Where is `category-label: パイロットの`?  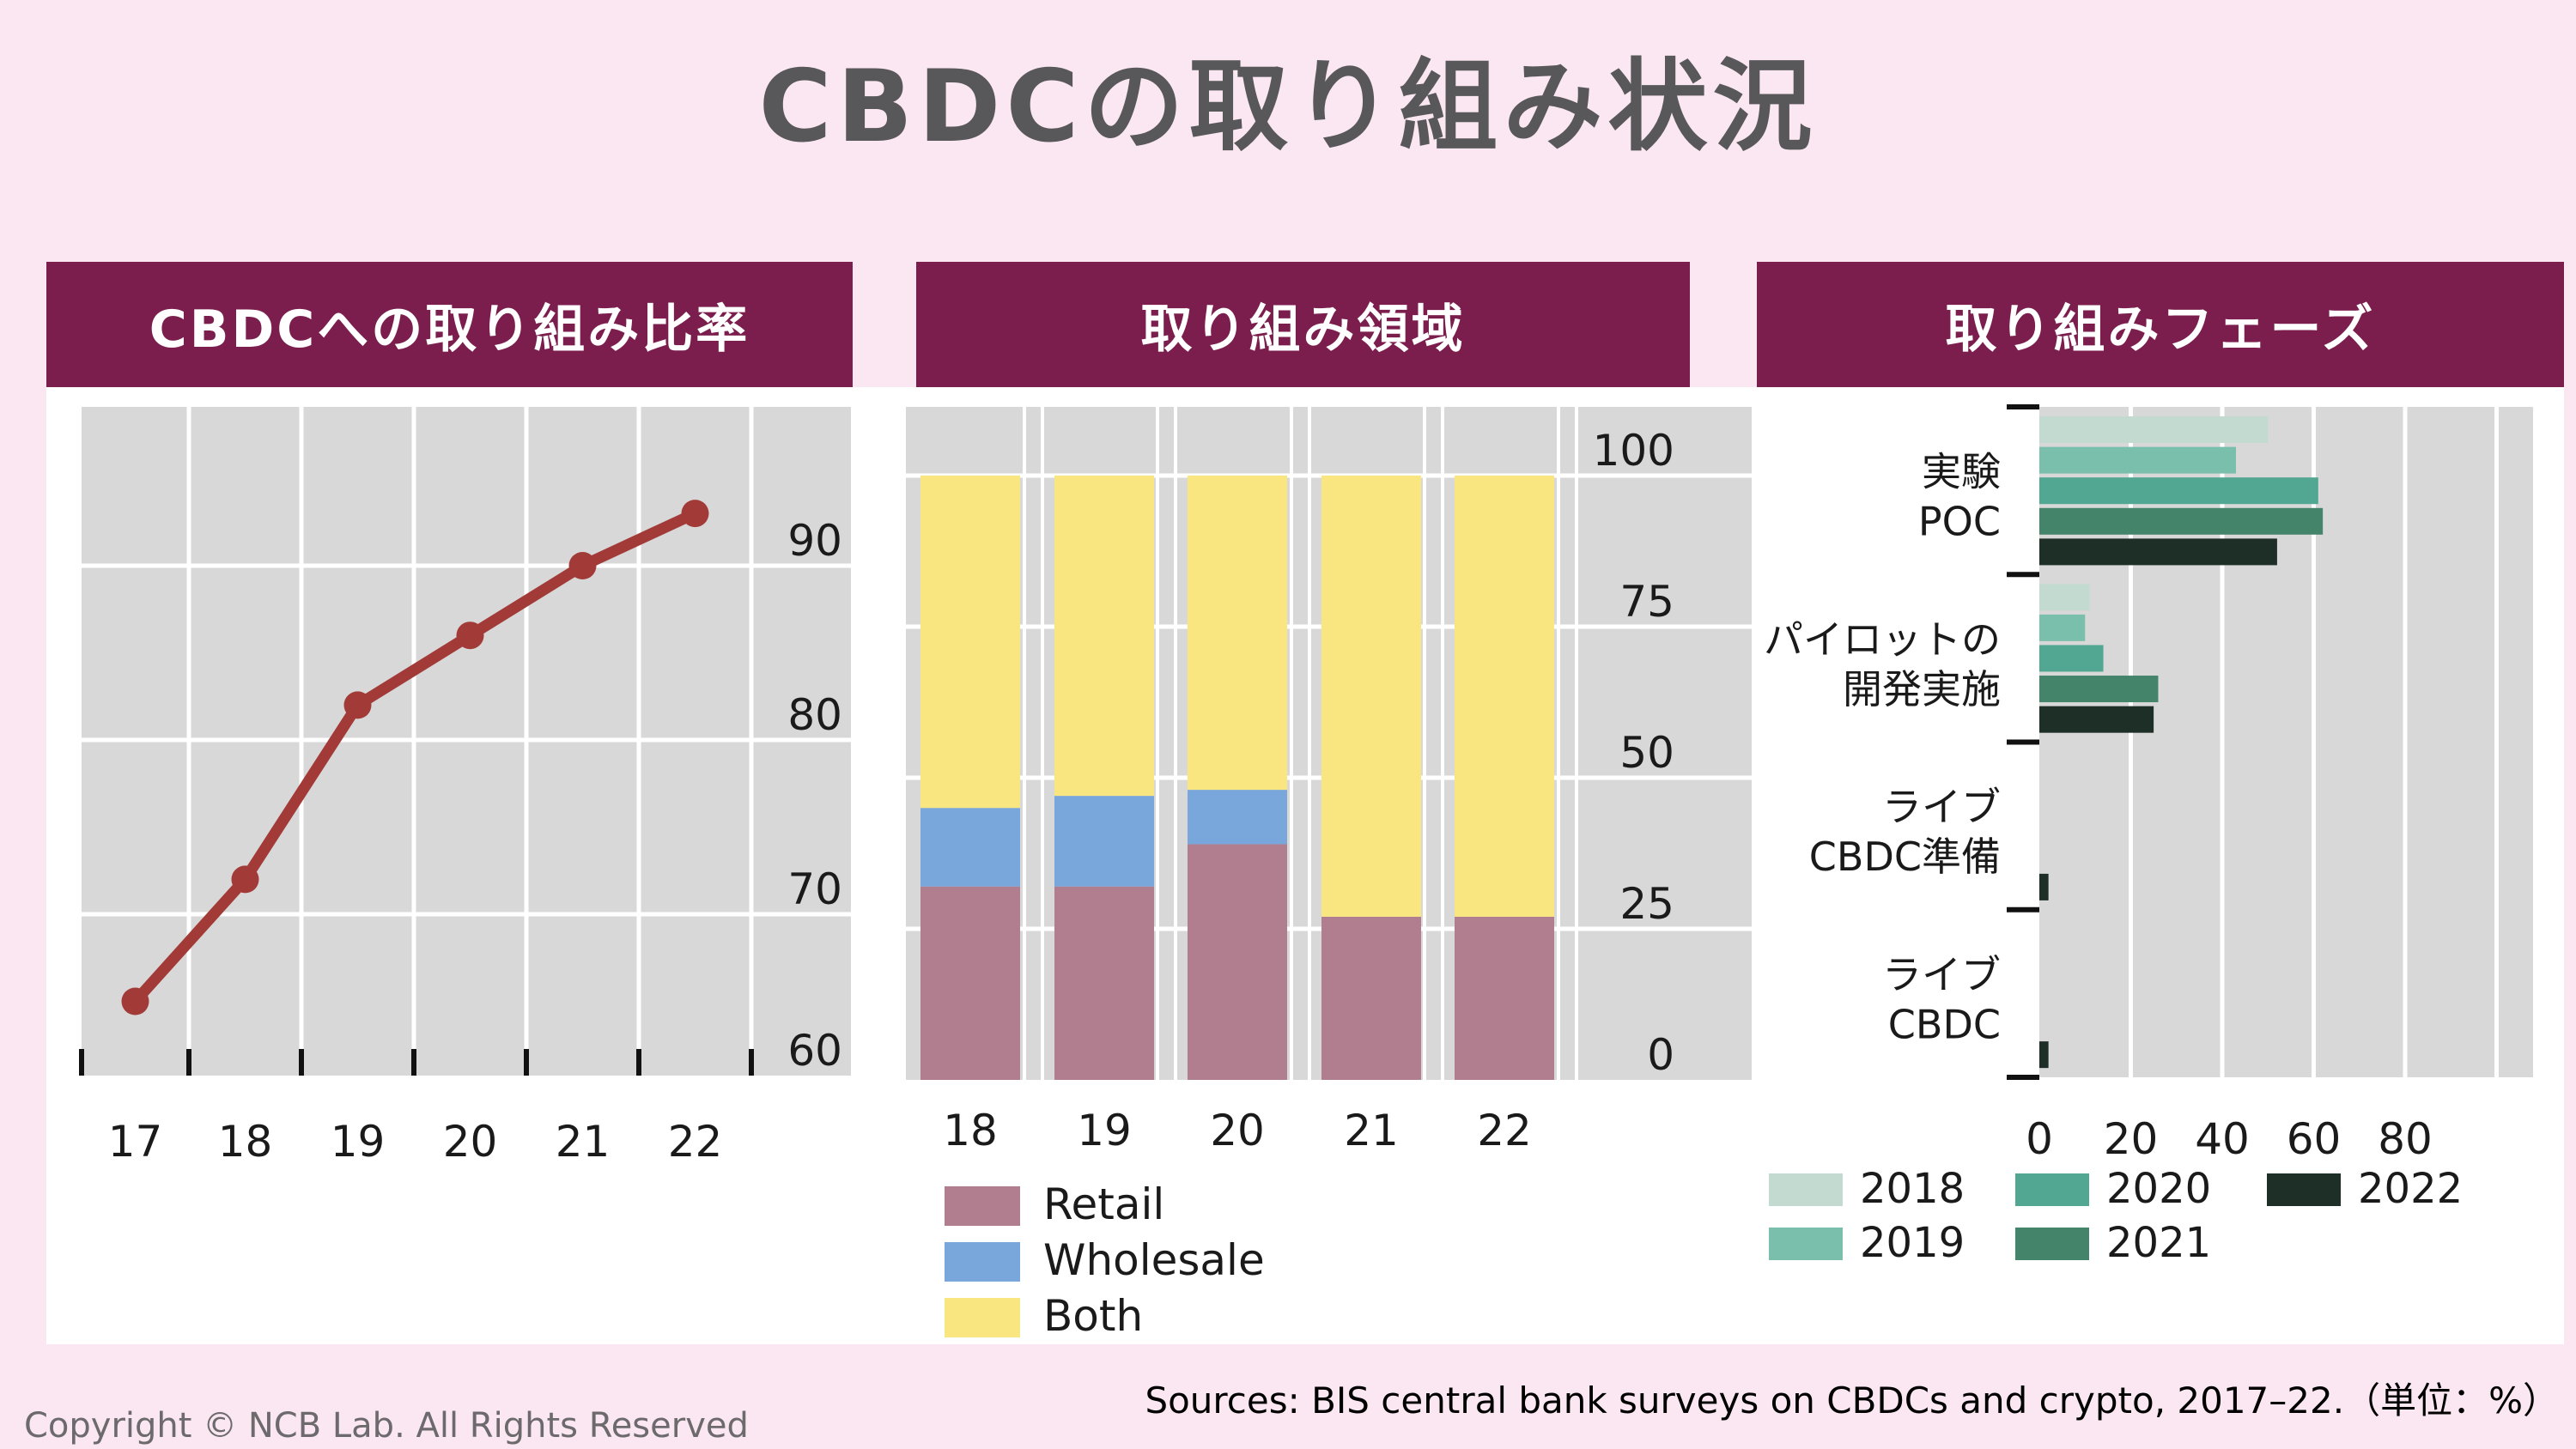 category-label: パイロットの is located at coordinates (1882, 639).